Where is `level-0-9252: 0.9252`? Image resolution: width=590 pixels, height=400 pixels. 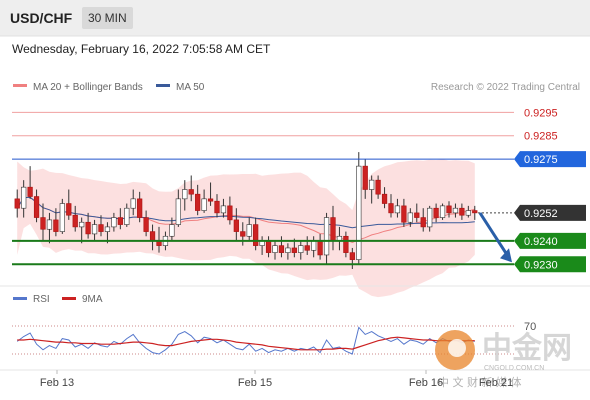
level-0-9252: 0.9252 is located at coordinates (532, 212).